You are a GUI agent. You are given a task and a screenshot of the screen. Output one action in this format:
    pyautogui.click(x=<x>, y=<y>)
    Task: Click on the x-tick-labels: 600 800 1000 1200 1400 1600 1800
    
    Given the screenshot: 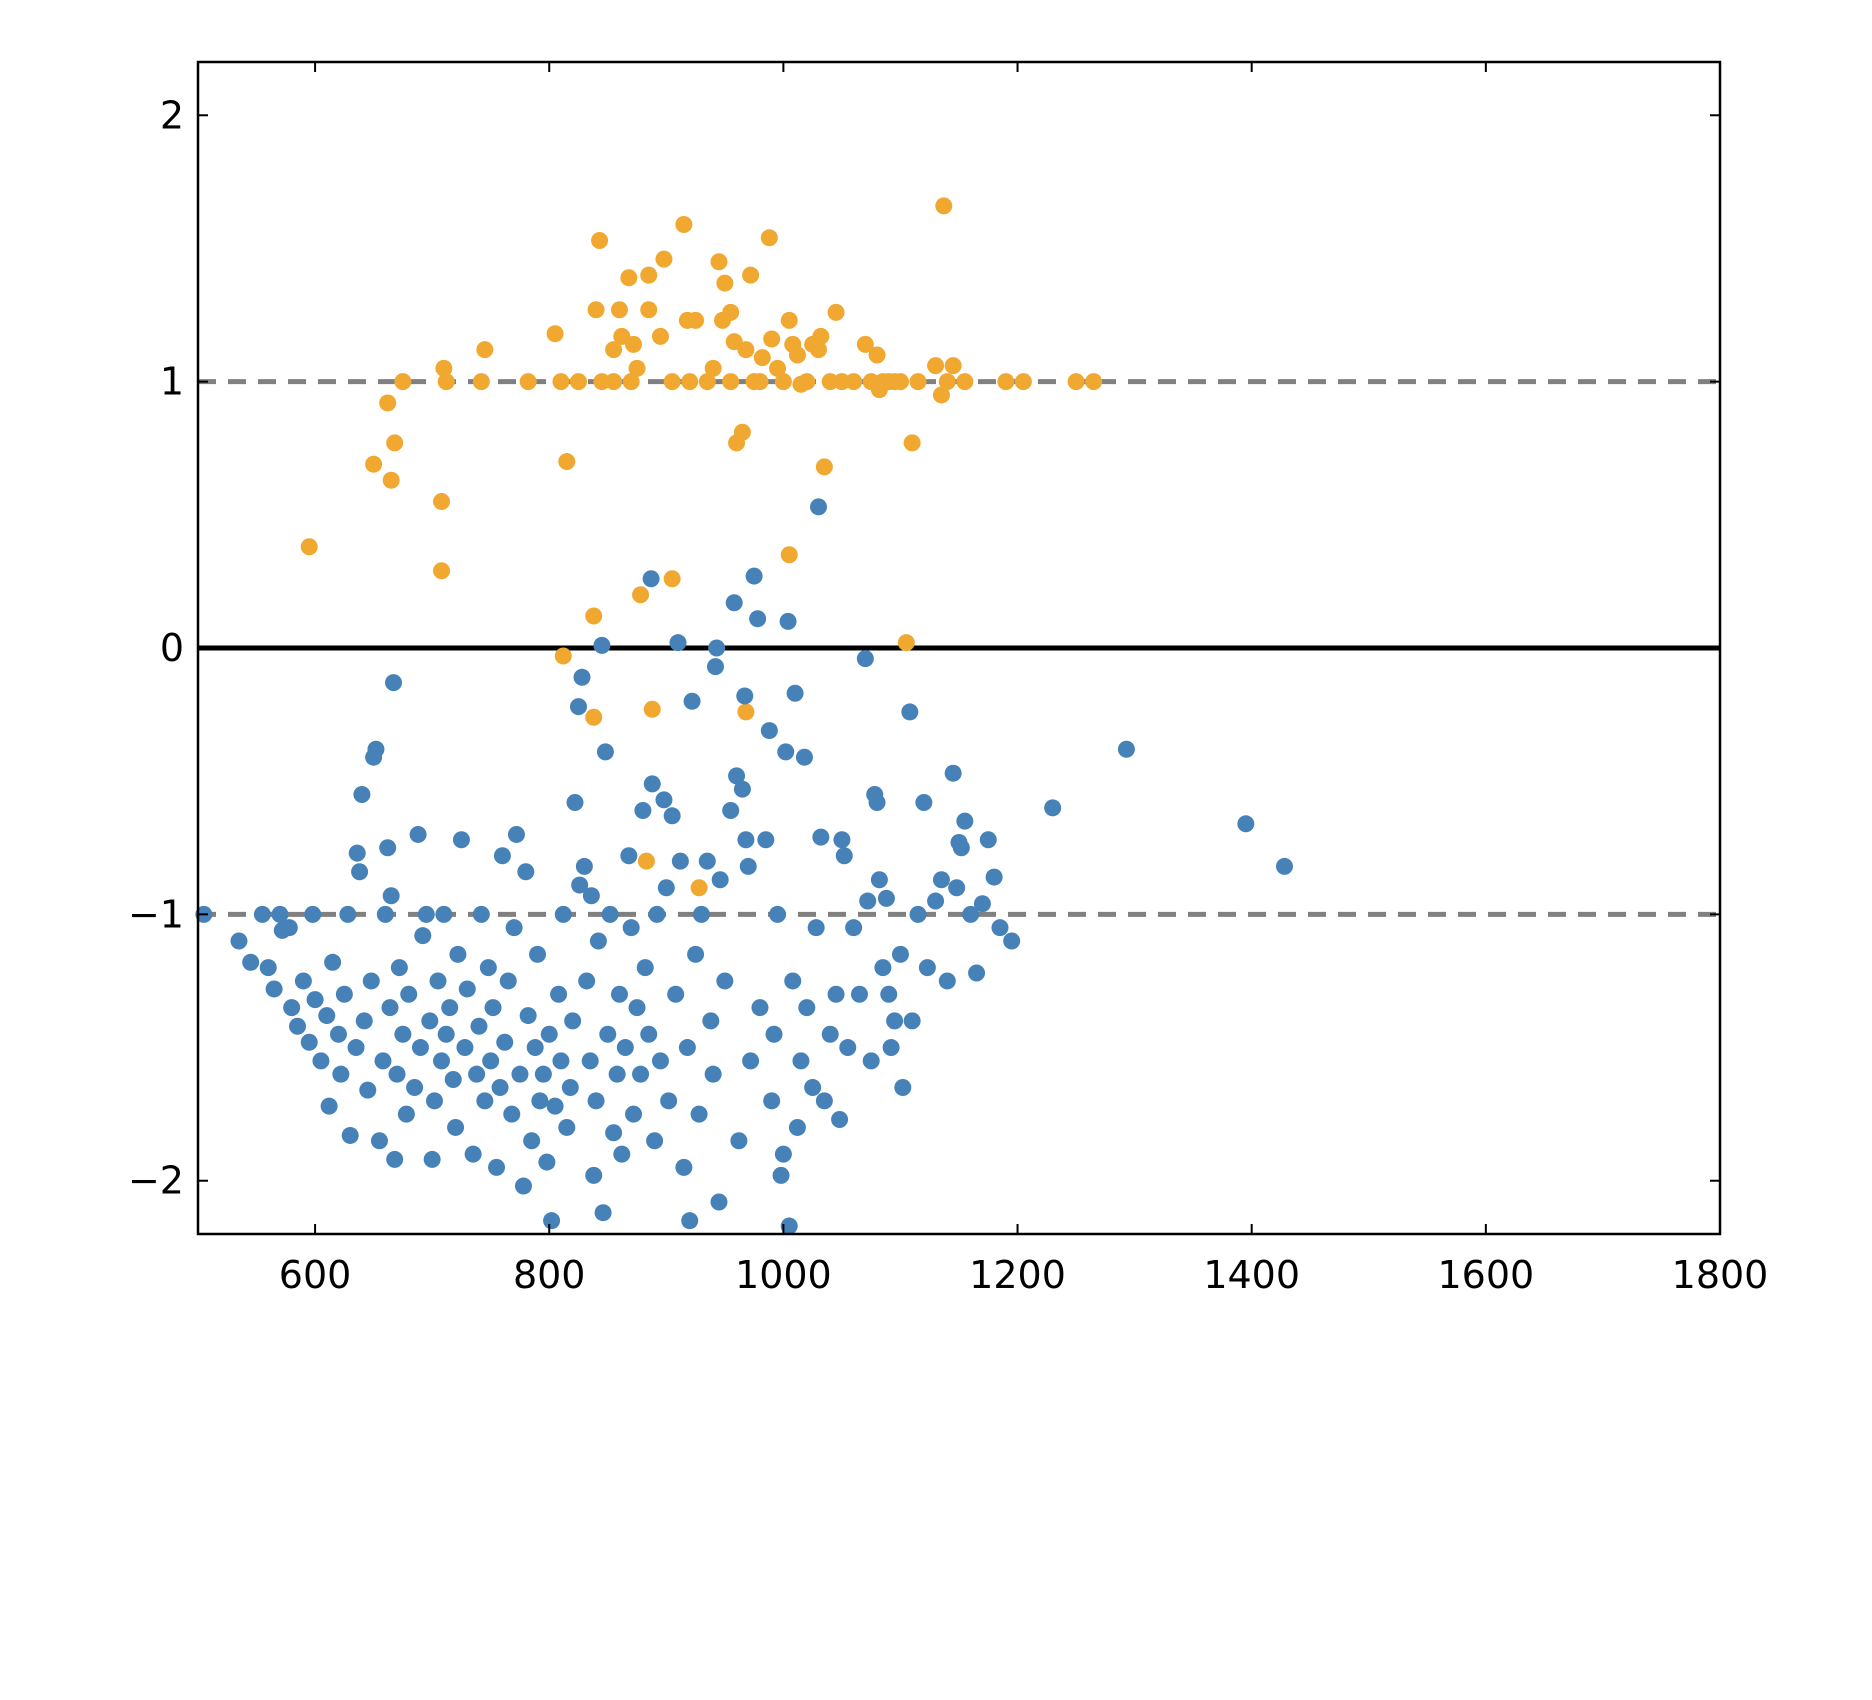 What is the action you would take?
    pyautogui.click(x=1024, y=1275)
    